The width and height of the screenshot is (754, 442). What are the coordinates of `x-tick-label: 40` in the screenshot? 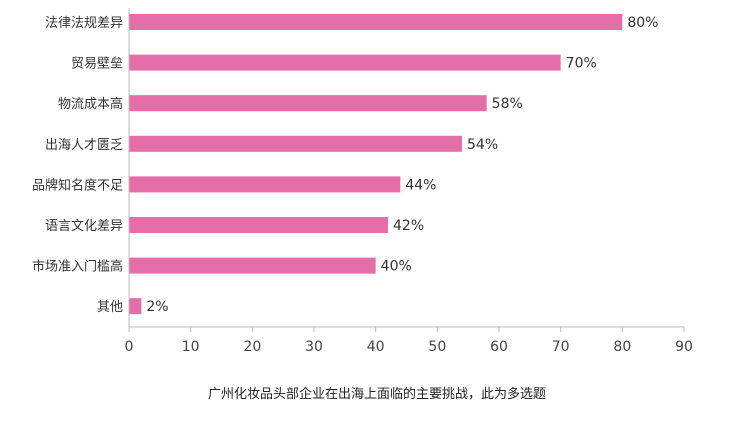 It's located at (376, 347).